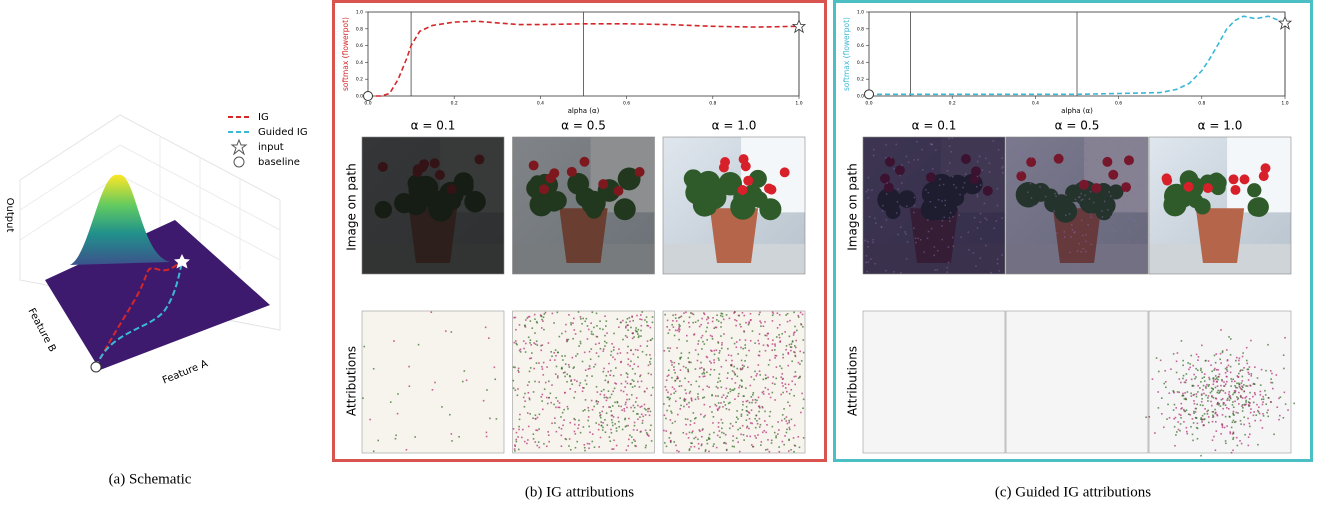 This screenshot has width=1317, height=505. I want to click on legend-label: Guided IG, so click(283, 132).